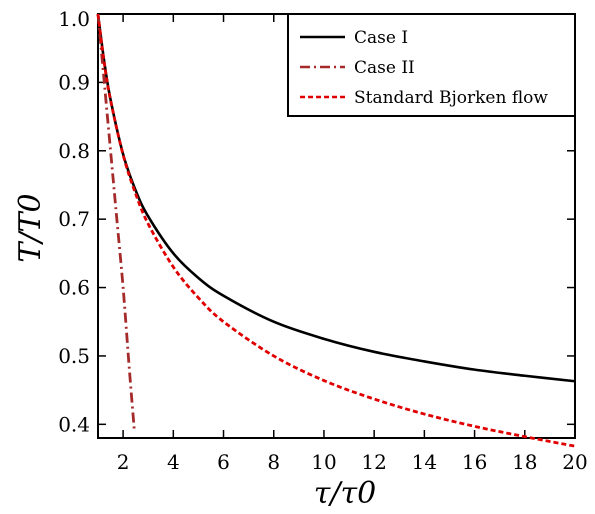  What do you see at coordinates (373, 462) in the screenshot?
I see `x-tick-label: 12` at bounding box center [373, 462].